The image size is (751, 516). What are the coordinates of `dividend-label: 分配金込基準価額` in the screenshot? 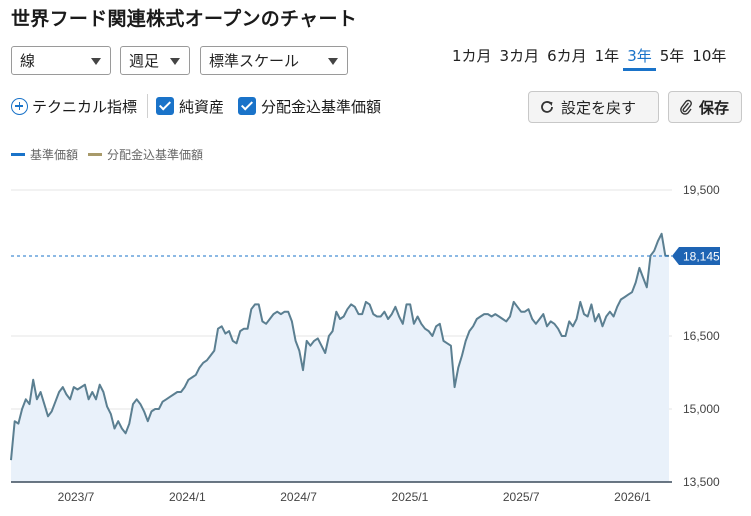 It's located at (321, 106).